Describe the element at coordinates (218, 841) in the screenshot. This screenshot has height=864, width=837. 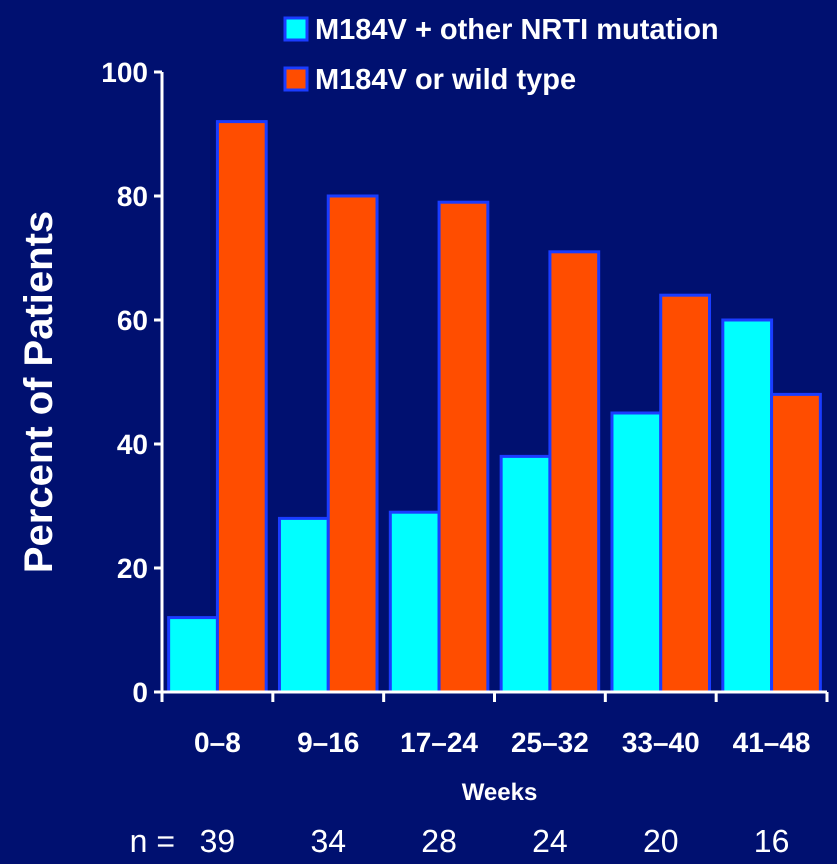
I see `text: 39` at that location.